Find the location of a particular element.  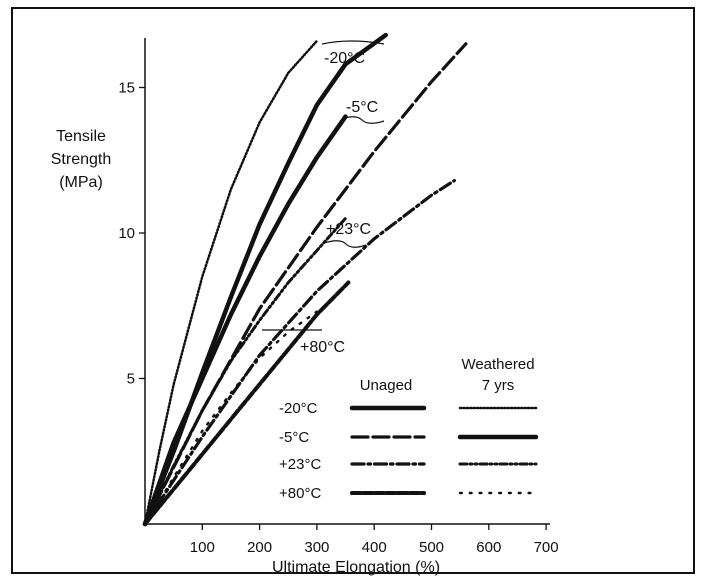

annotation-brace-plus23 is located at coordinates (345, 244).